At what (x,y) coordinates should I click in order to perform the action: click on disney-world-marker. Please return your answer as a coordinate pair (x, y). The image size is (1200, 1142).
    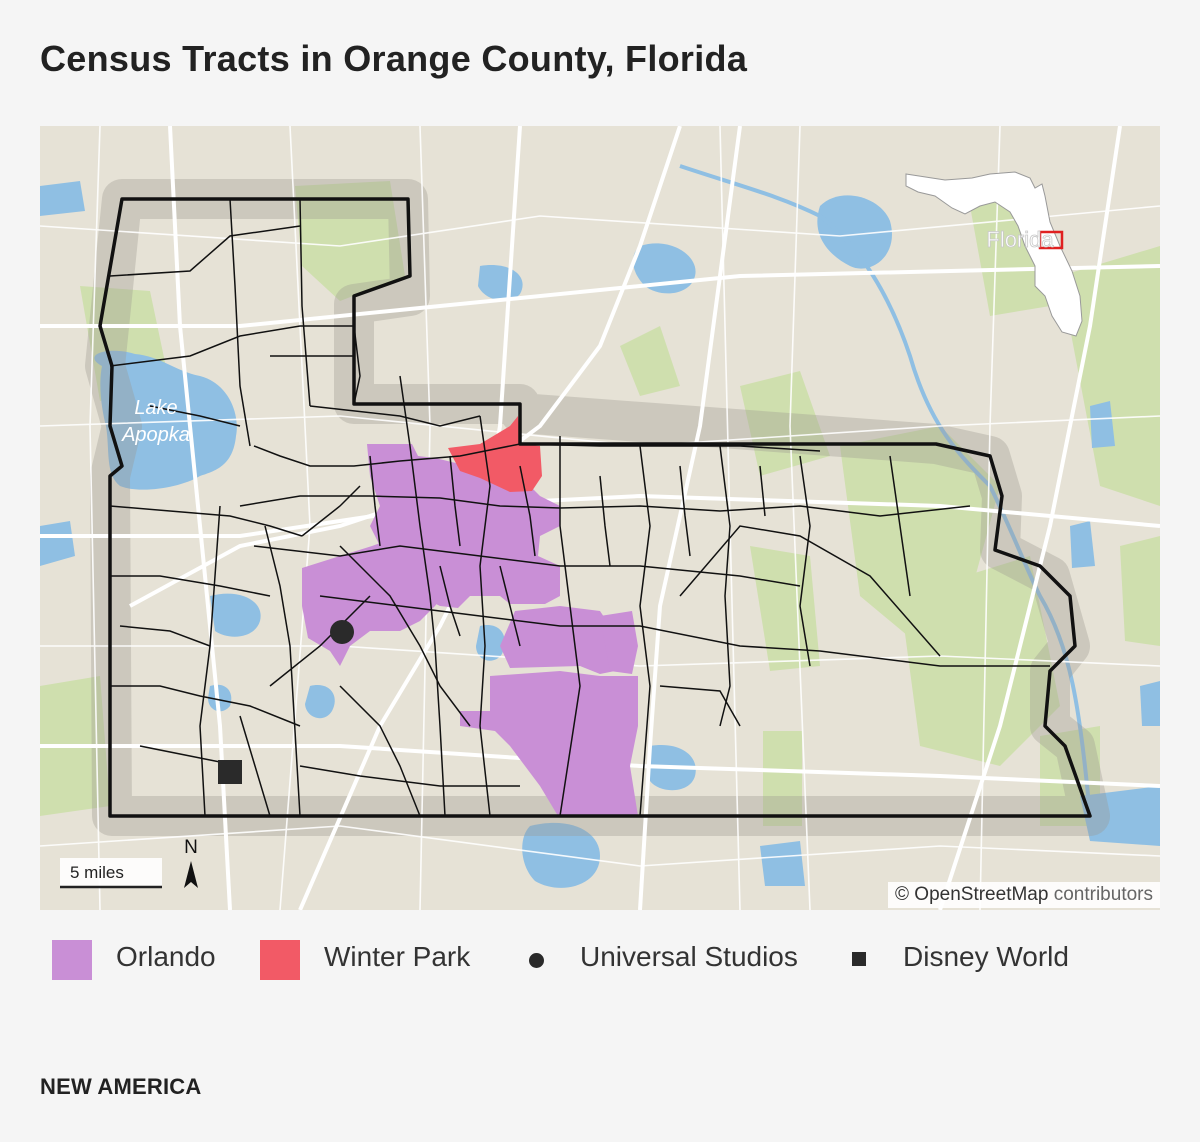
    Looking at the image, I should click on (230, 772).